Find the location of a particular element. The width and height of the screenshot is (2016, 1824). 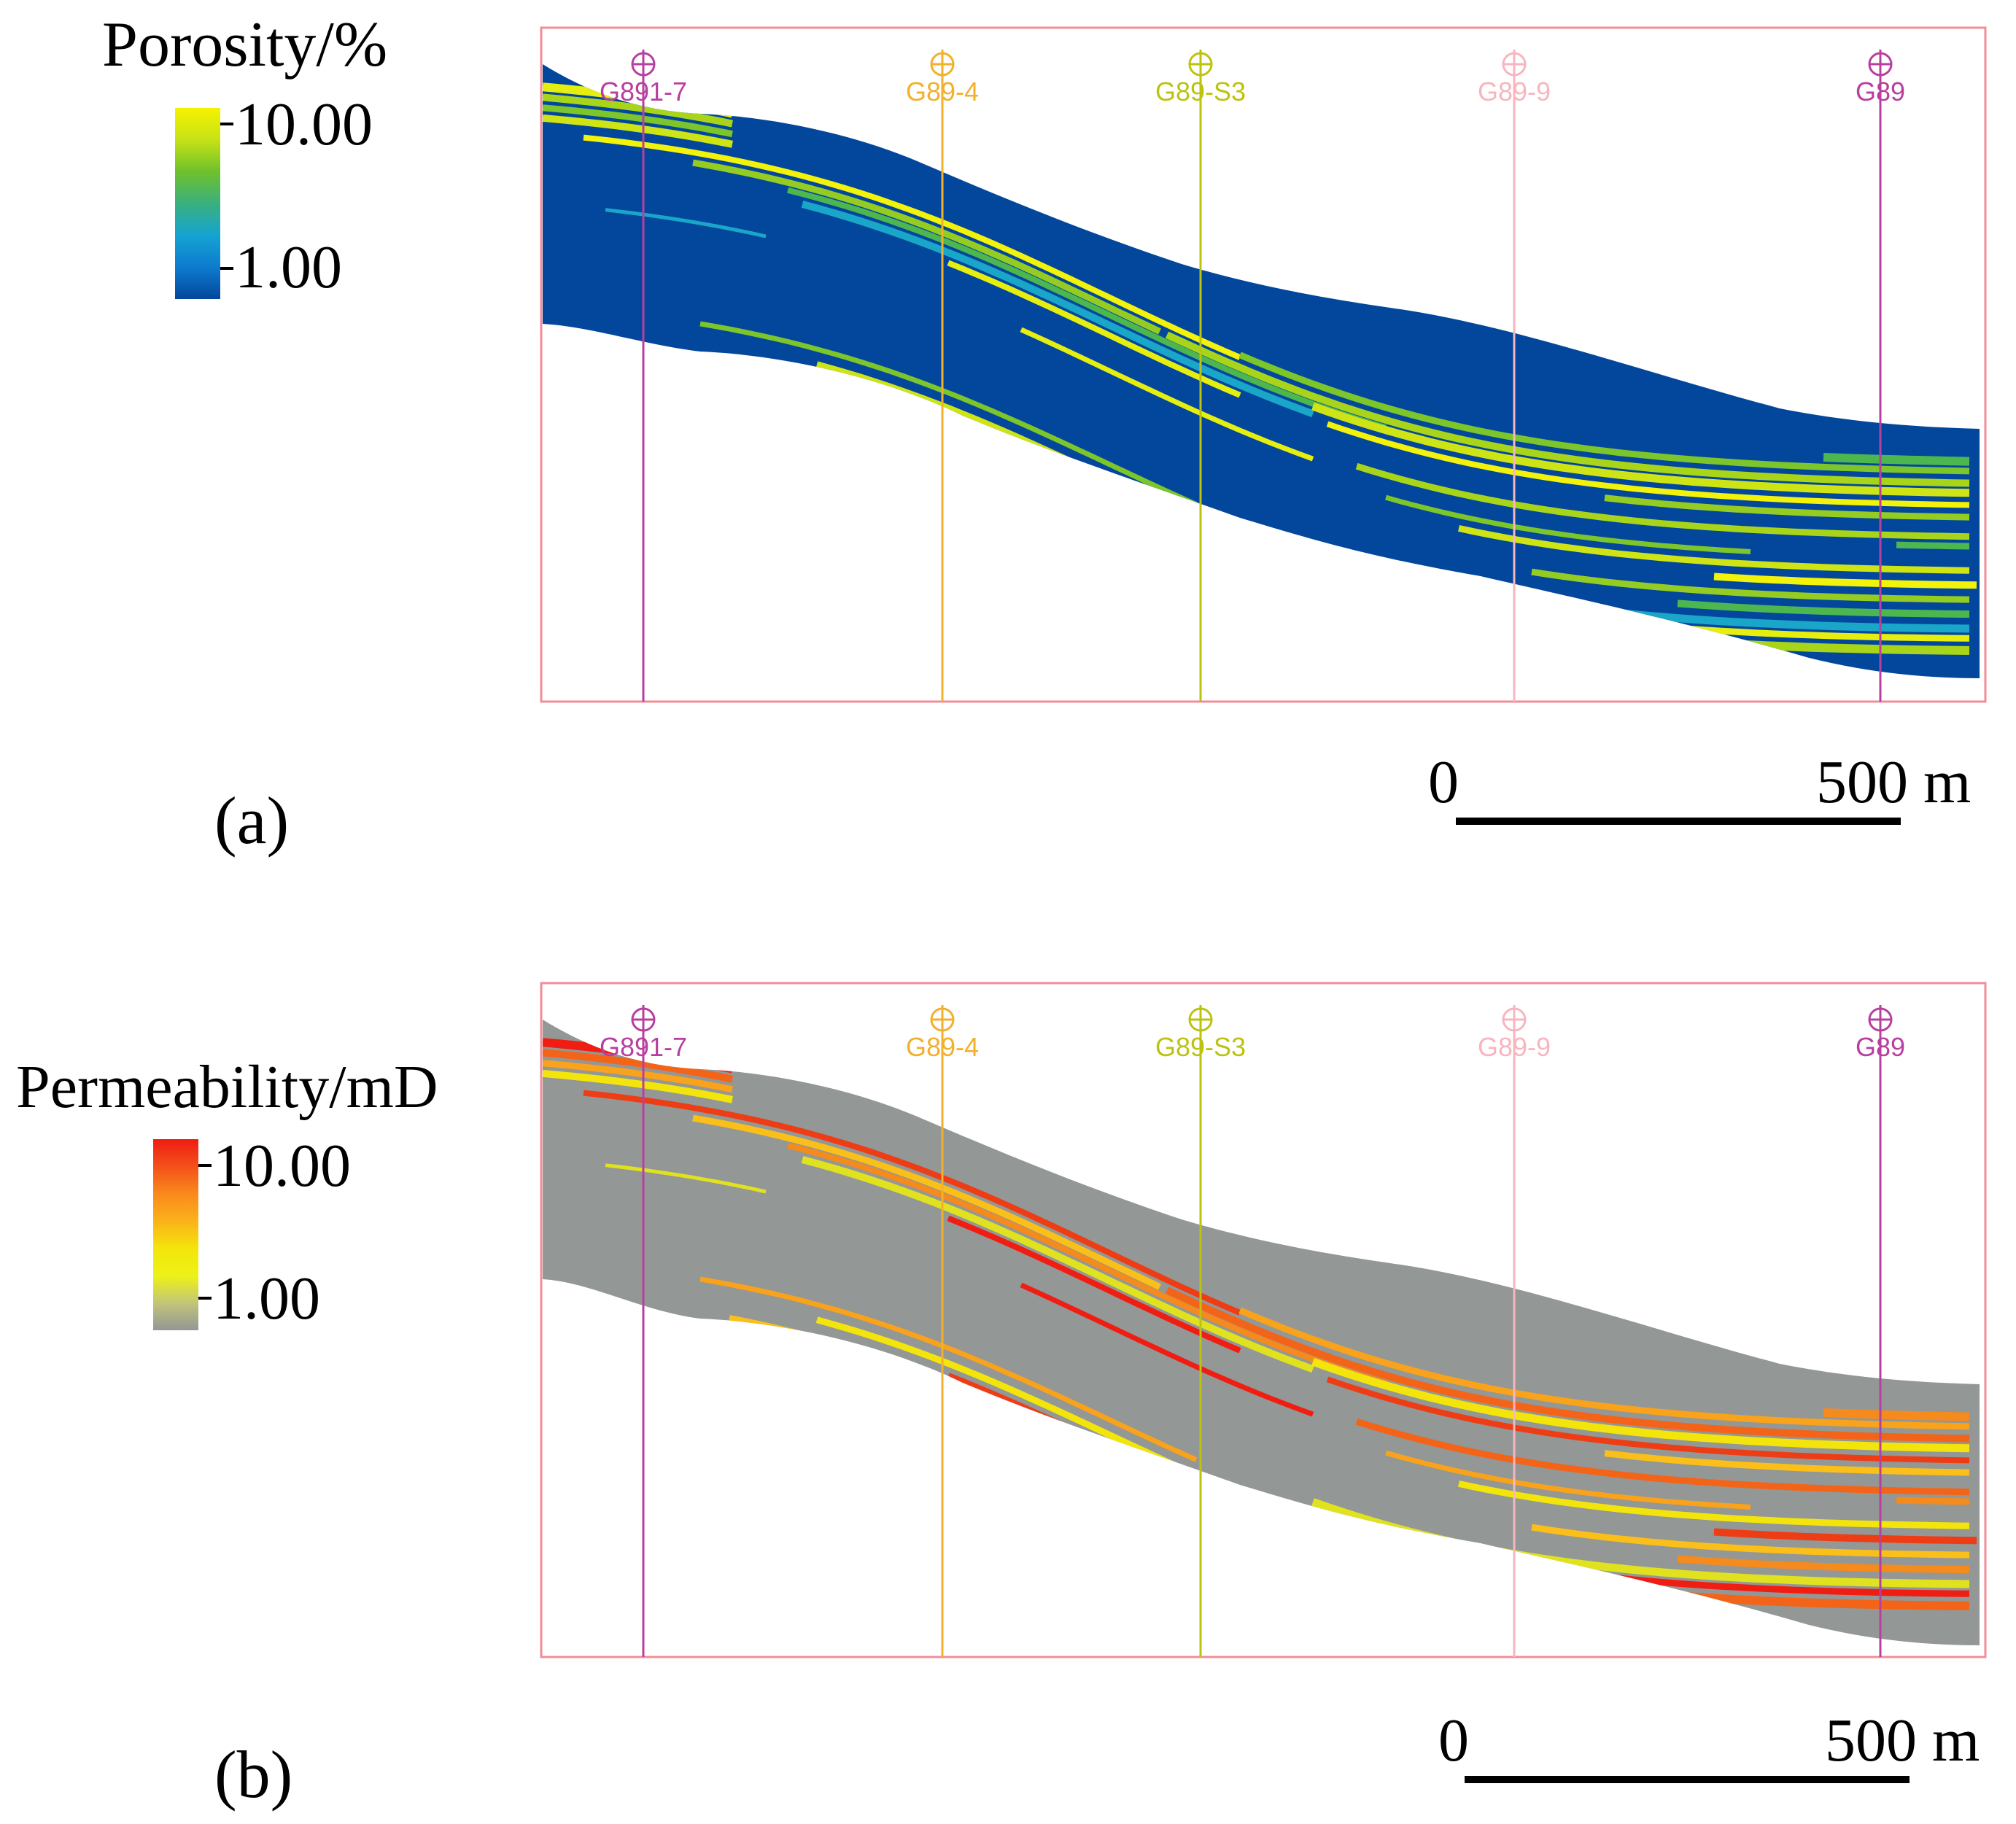

porosity-legend-title: Porosity/% is located at coordinates (245, 44).